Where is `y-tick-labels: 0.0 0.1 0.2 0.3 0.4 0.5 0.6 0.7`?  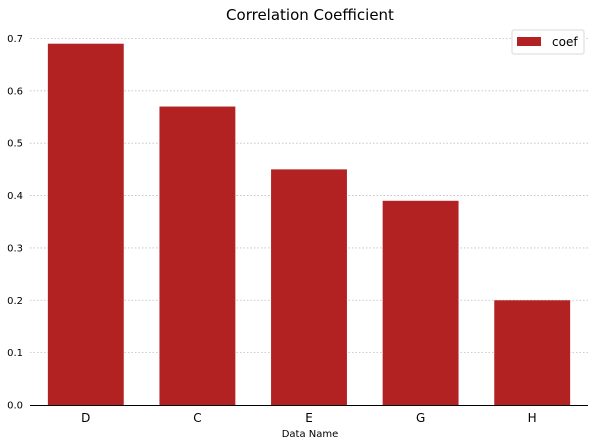
y-tick-labels: 0.0 0.1 0.2 0.3 0.4 0.5 0.6 0.7 is located at coordinates (15, 223).